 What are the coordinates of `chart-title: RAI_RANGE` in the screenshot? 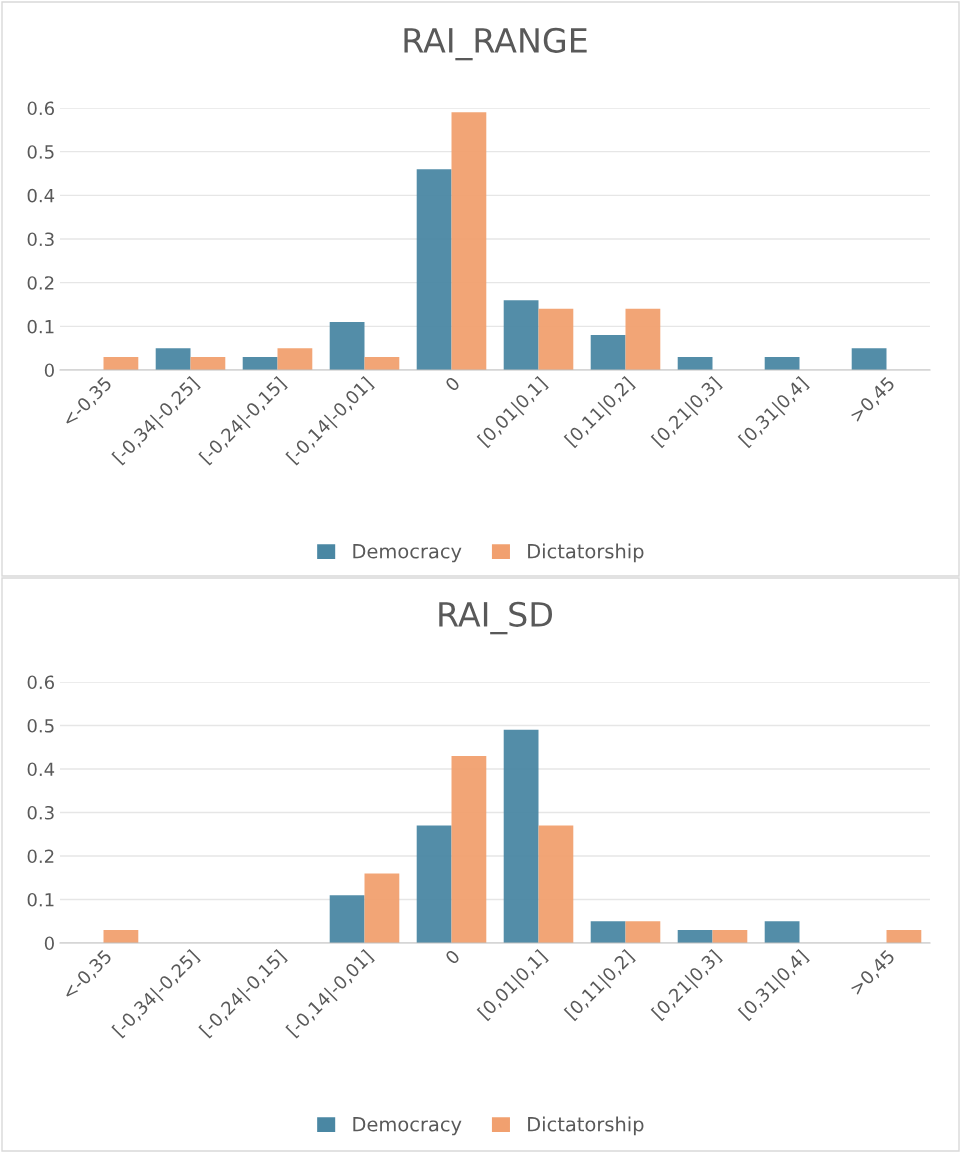 It's located at (495, 44).